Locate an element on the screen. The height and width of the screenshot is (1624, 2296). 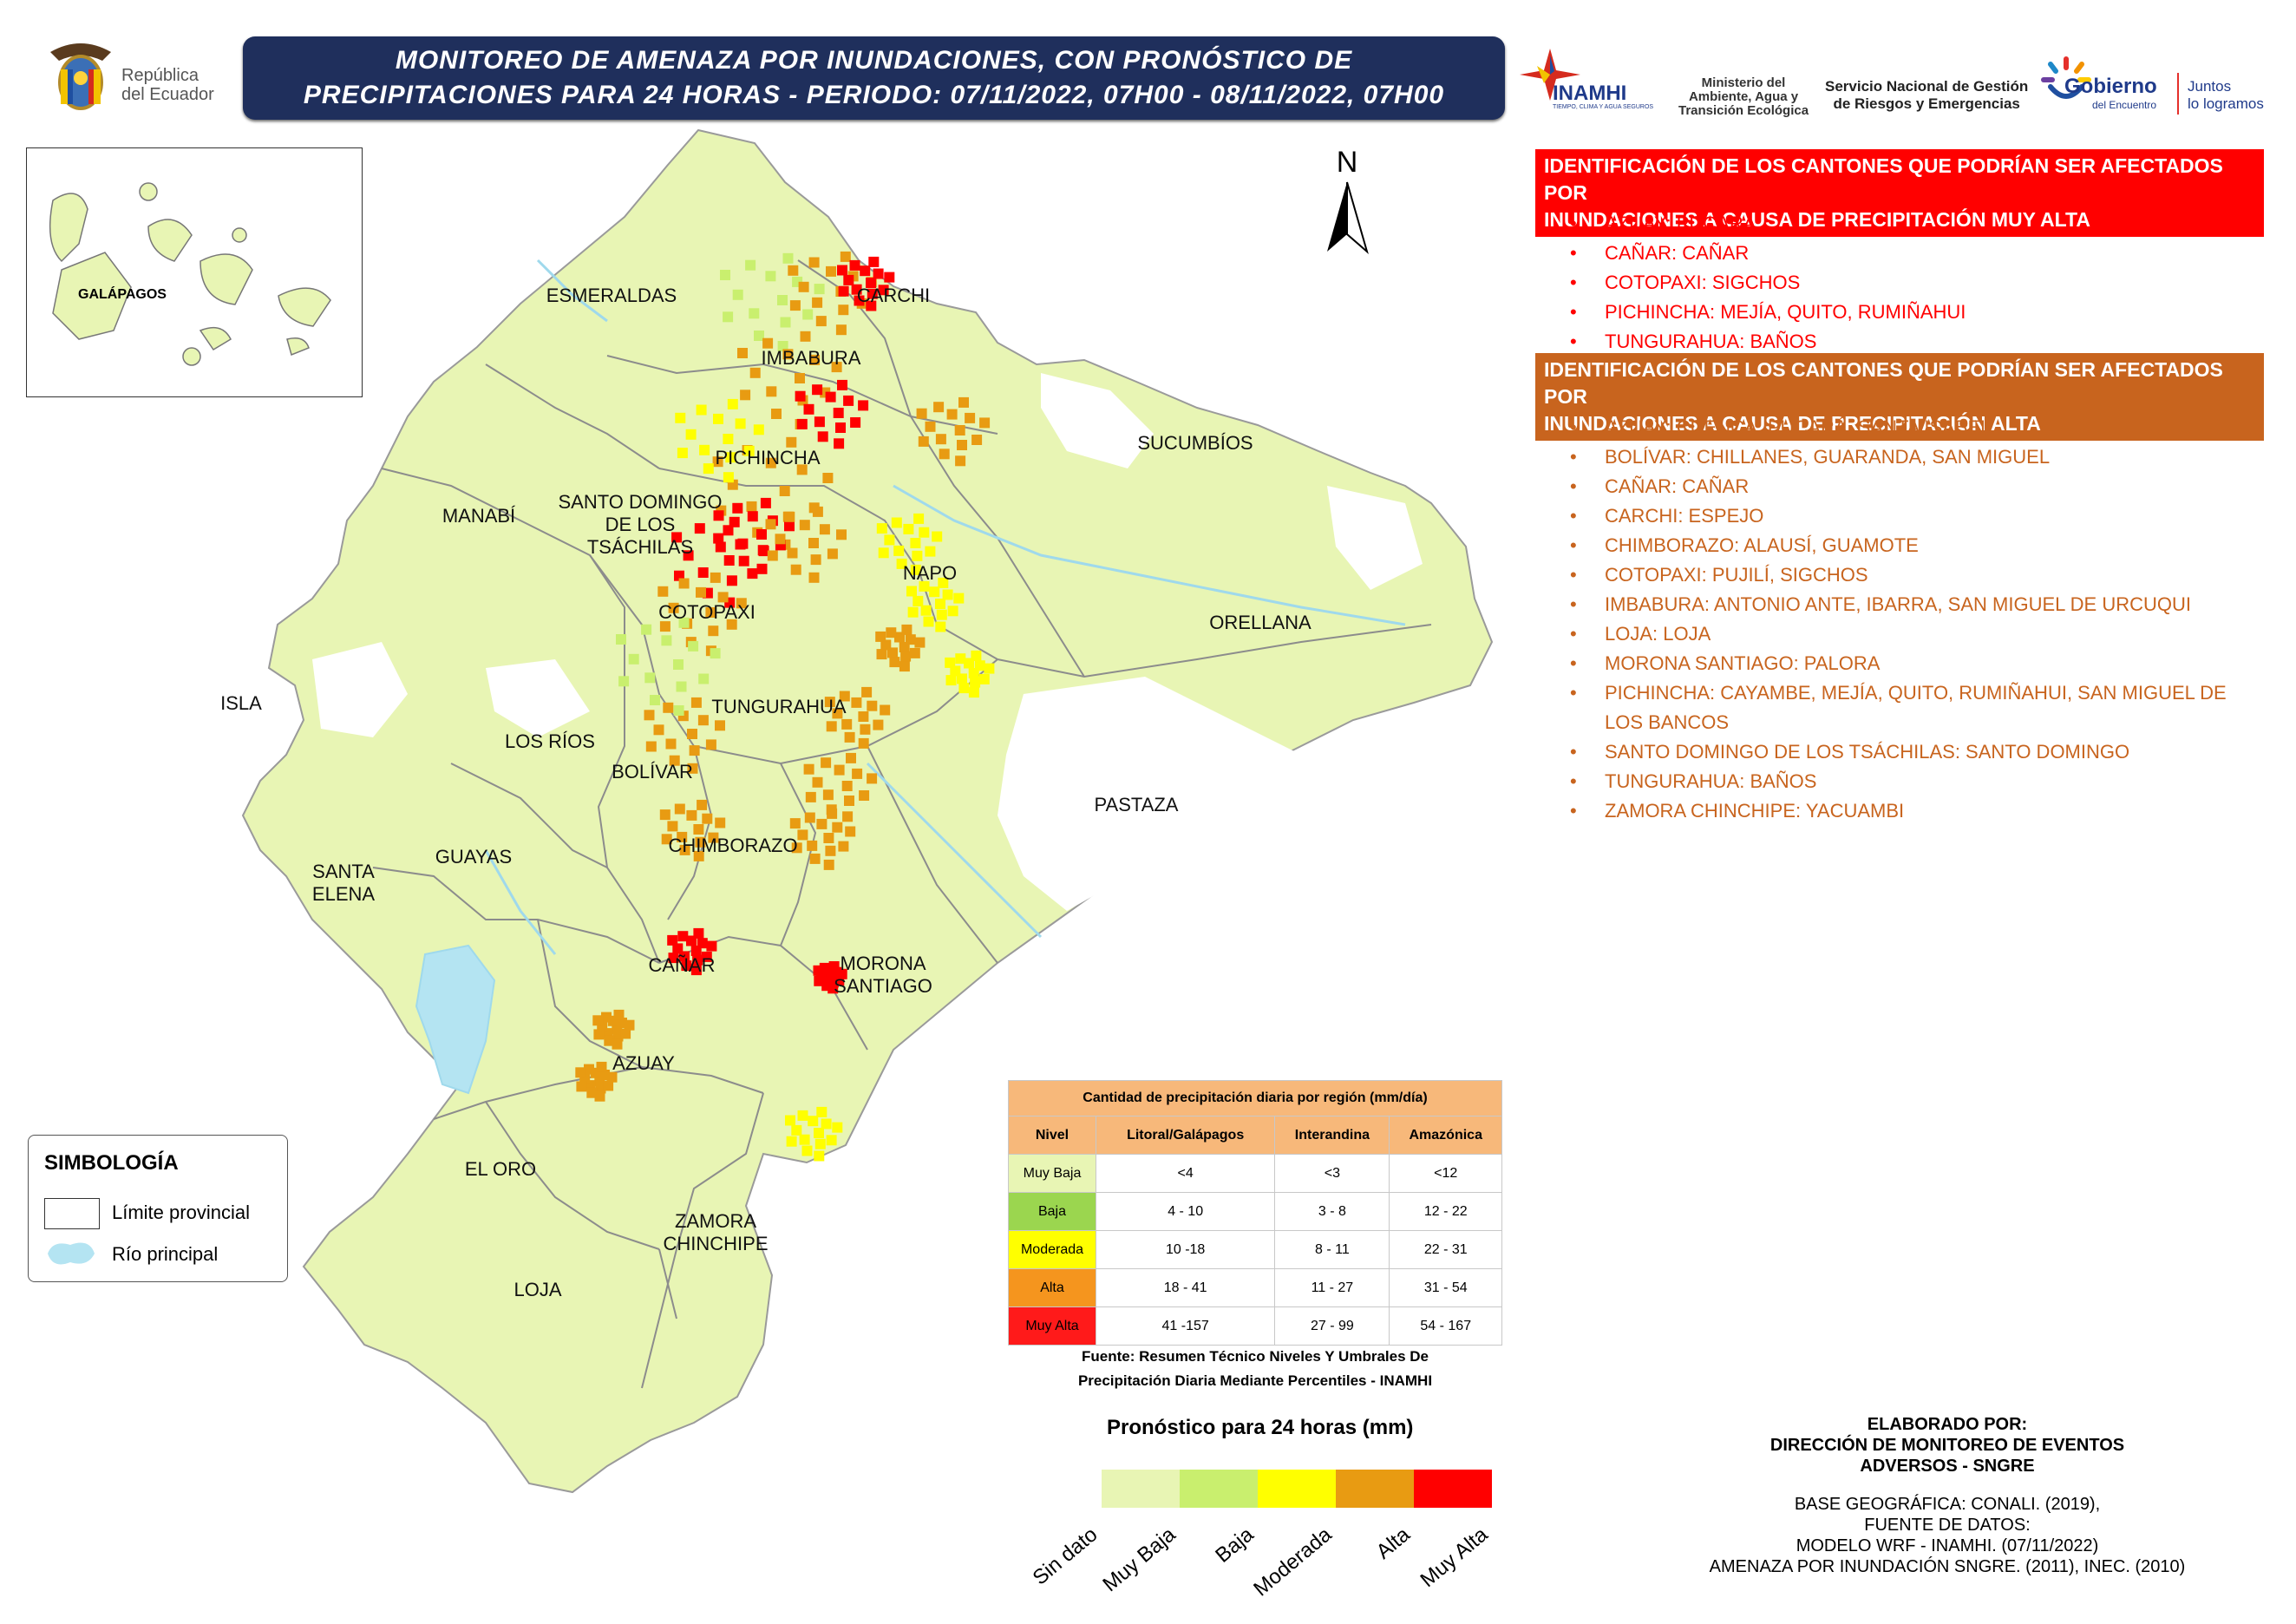
canton-item: LOJA is located at coordinates (1899, 634).